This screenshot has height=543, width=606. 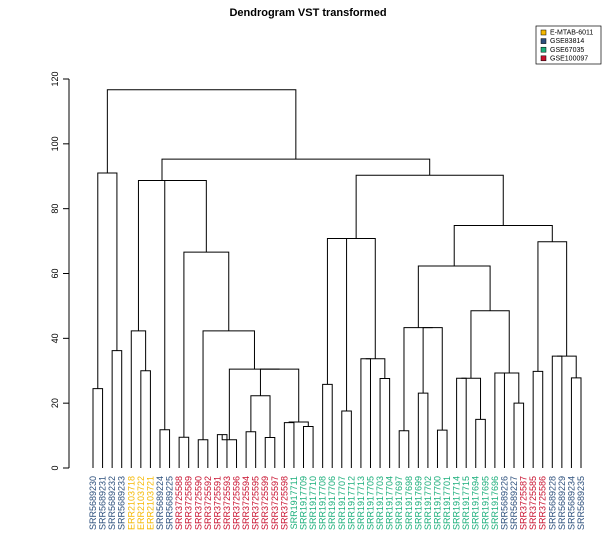 What do you see at coordinates (562, 503) in the screenshot?
I see `leaf-label: SRR5689229` at bounding box center [562, 503].